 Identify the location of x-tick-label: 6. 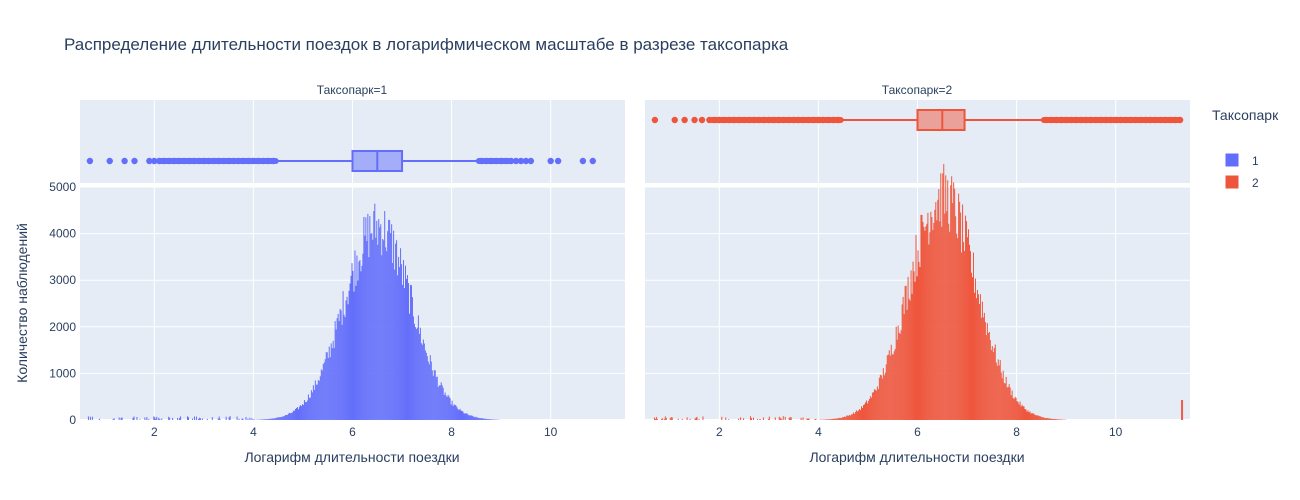
(352, 432).